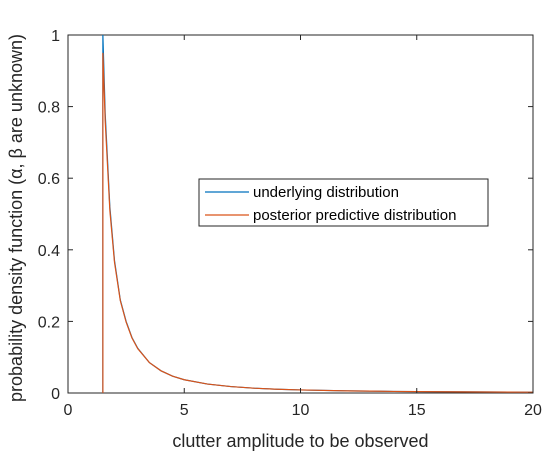  Describe the element at coordinates (301, 410) in the screenshot. I see `x-tick-label: 10` at that location.